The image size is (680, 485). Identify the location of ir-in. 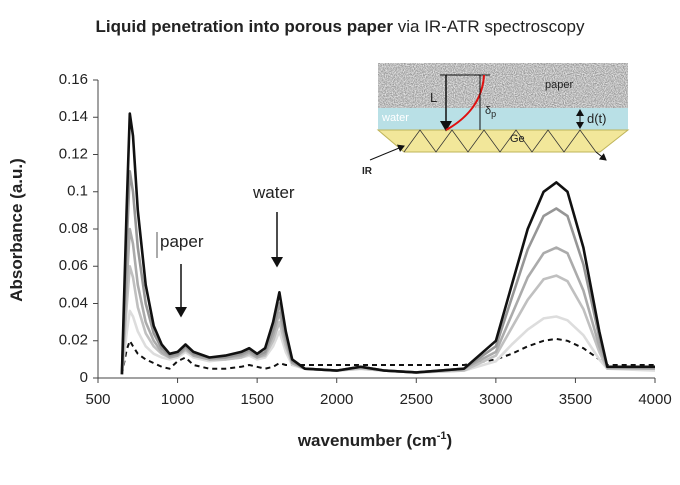
(387, 152).